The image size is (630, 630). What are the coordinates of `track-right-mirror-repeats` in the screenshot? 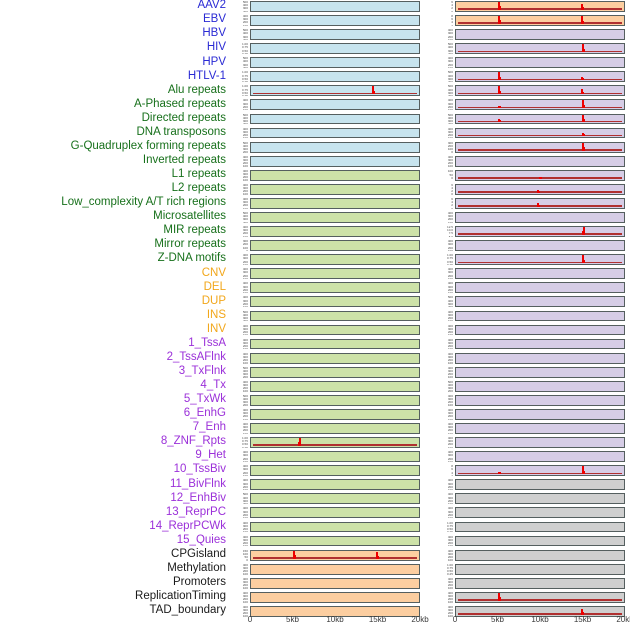 It's located at (540, 246).